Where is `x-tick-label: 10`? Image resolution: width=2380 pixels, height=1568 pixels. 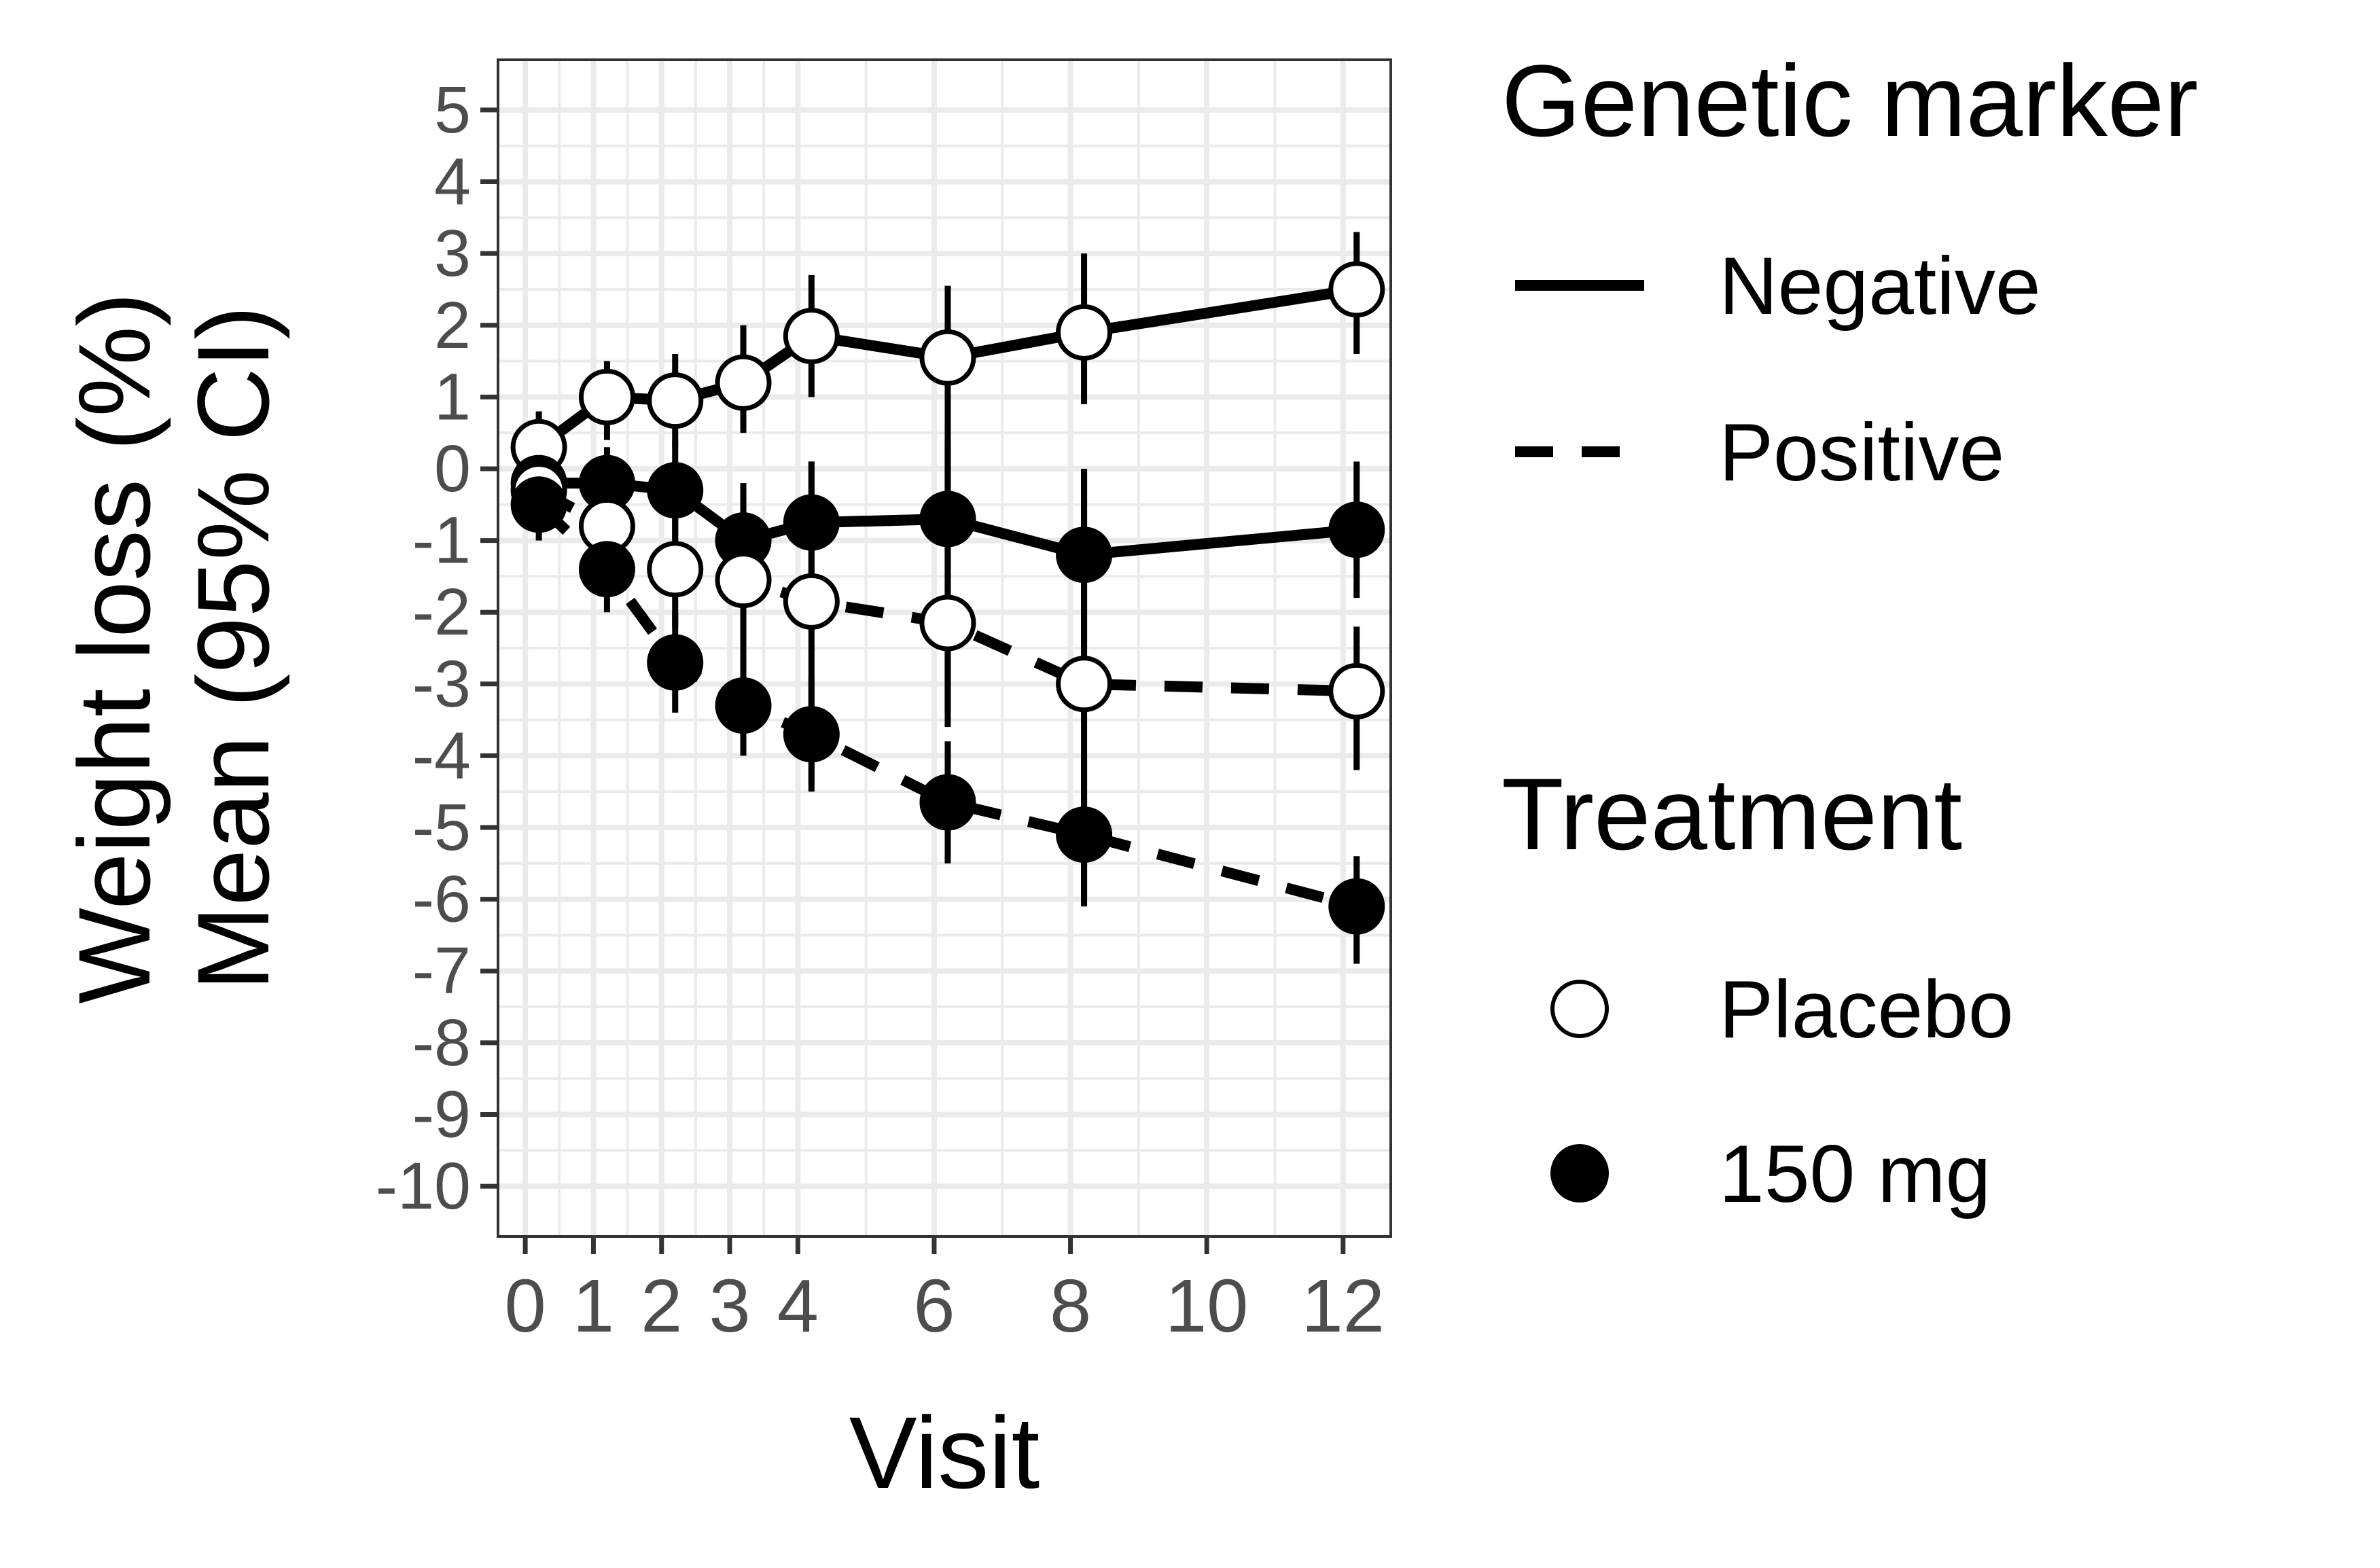
x-tick-label: 10 is located at coordinates (1207, 1306).